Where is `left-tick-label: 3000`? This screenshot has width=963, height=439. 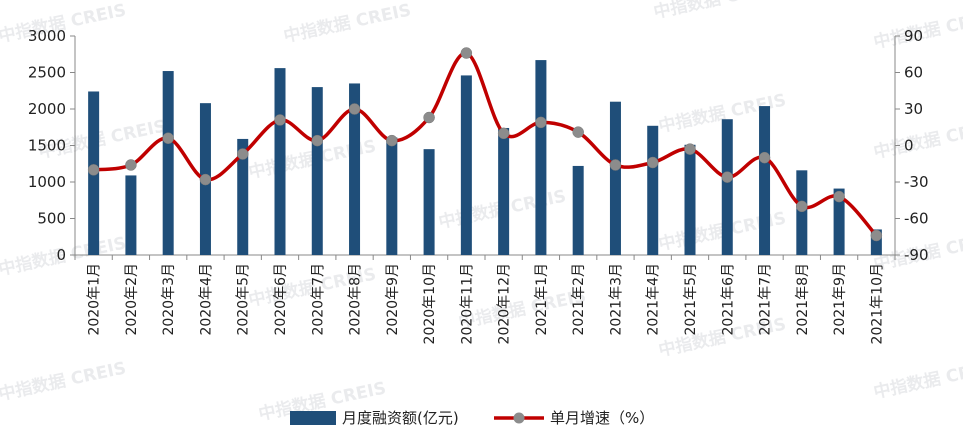 left-tick-label: 3000 is located at coordinates (47, 36).